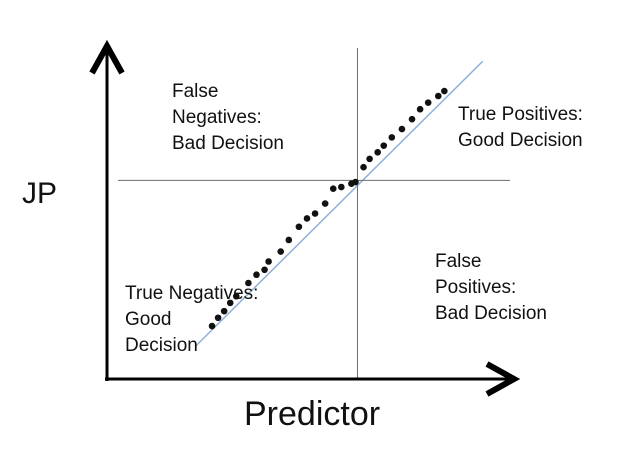  What do you see at coordinates (520, 128) in the screenshot?
I see `true-positives-label: True Positives: Good Decision` at bounding box center [520, 128].